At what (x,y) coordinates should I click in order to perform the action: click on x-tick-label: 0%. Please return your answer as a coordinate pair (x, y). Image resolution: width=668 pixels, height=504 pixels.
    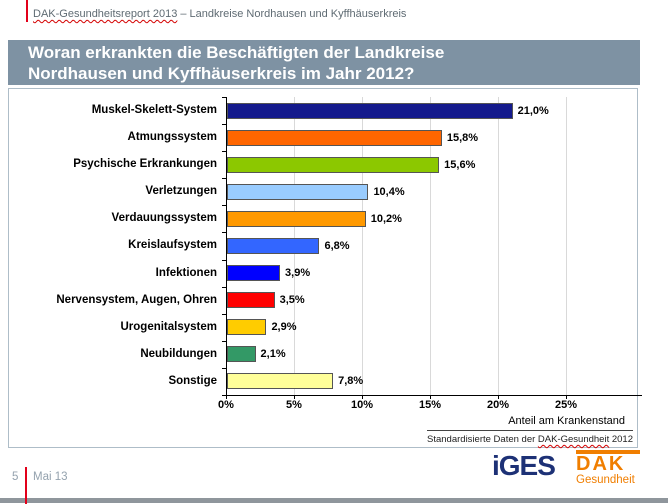
    Looking at the image, I should click on (226, 405).